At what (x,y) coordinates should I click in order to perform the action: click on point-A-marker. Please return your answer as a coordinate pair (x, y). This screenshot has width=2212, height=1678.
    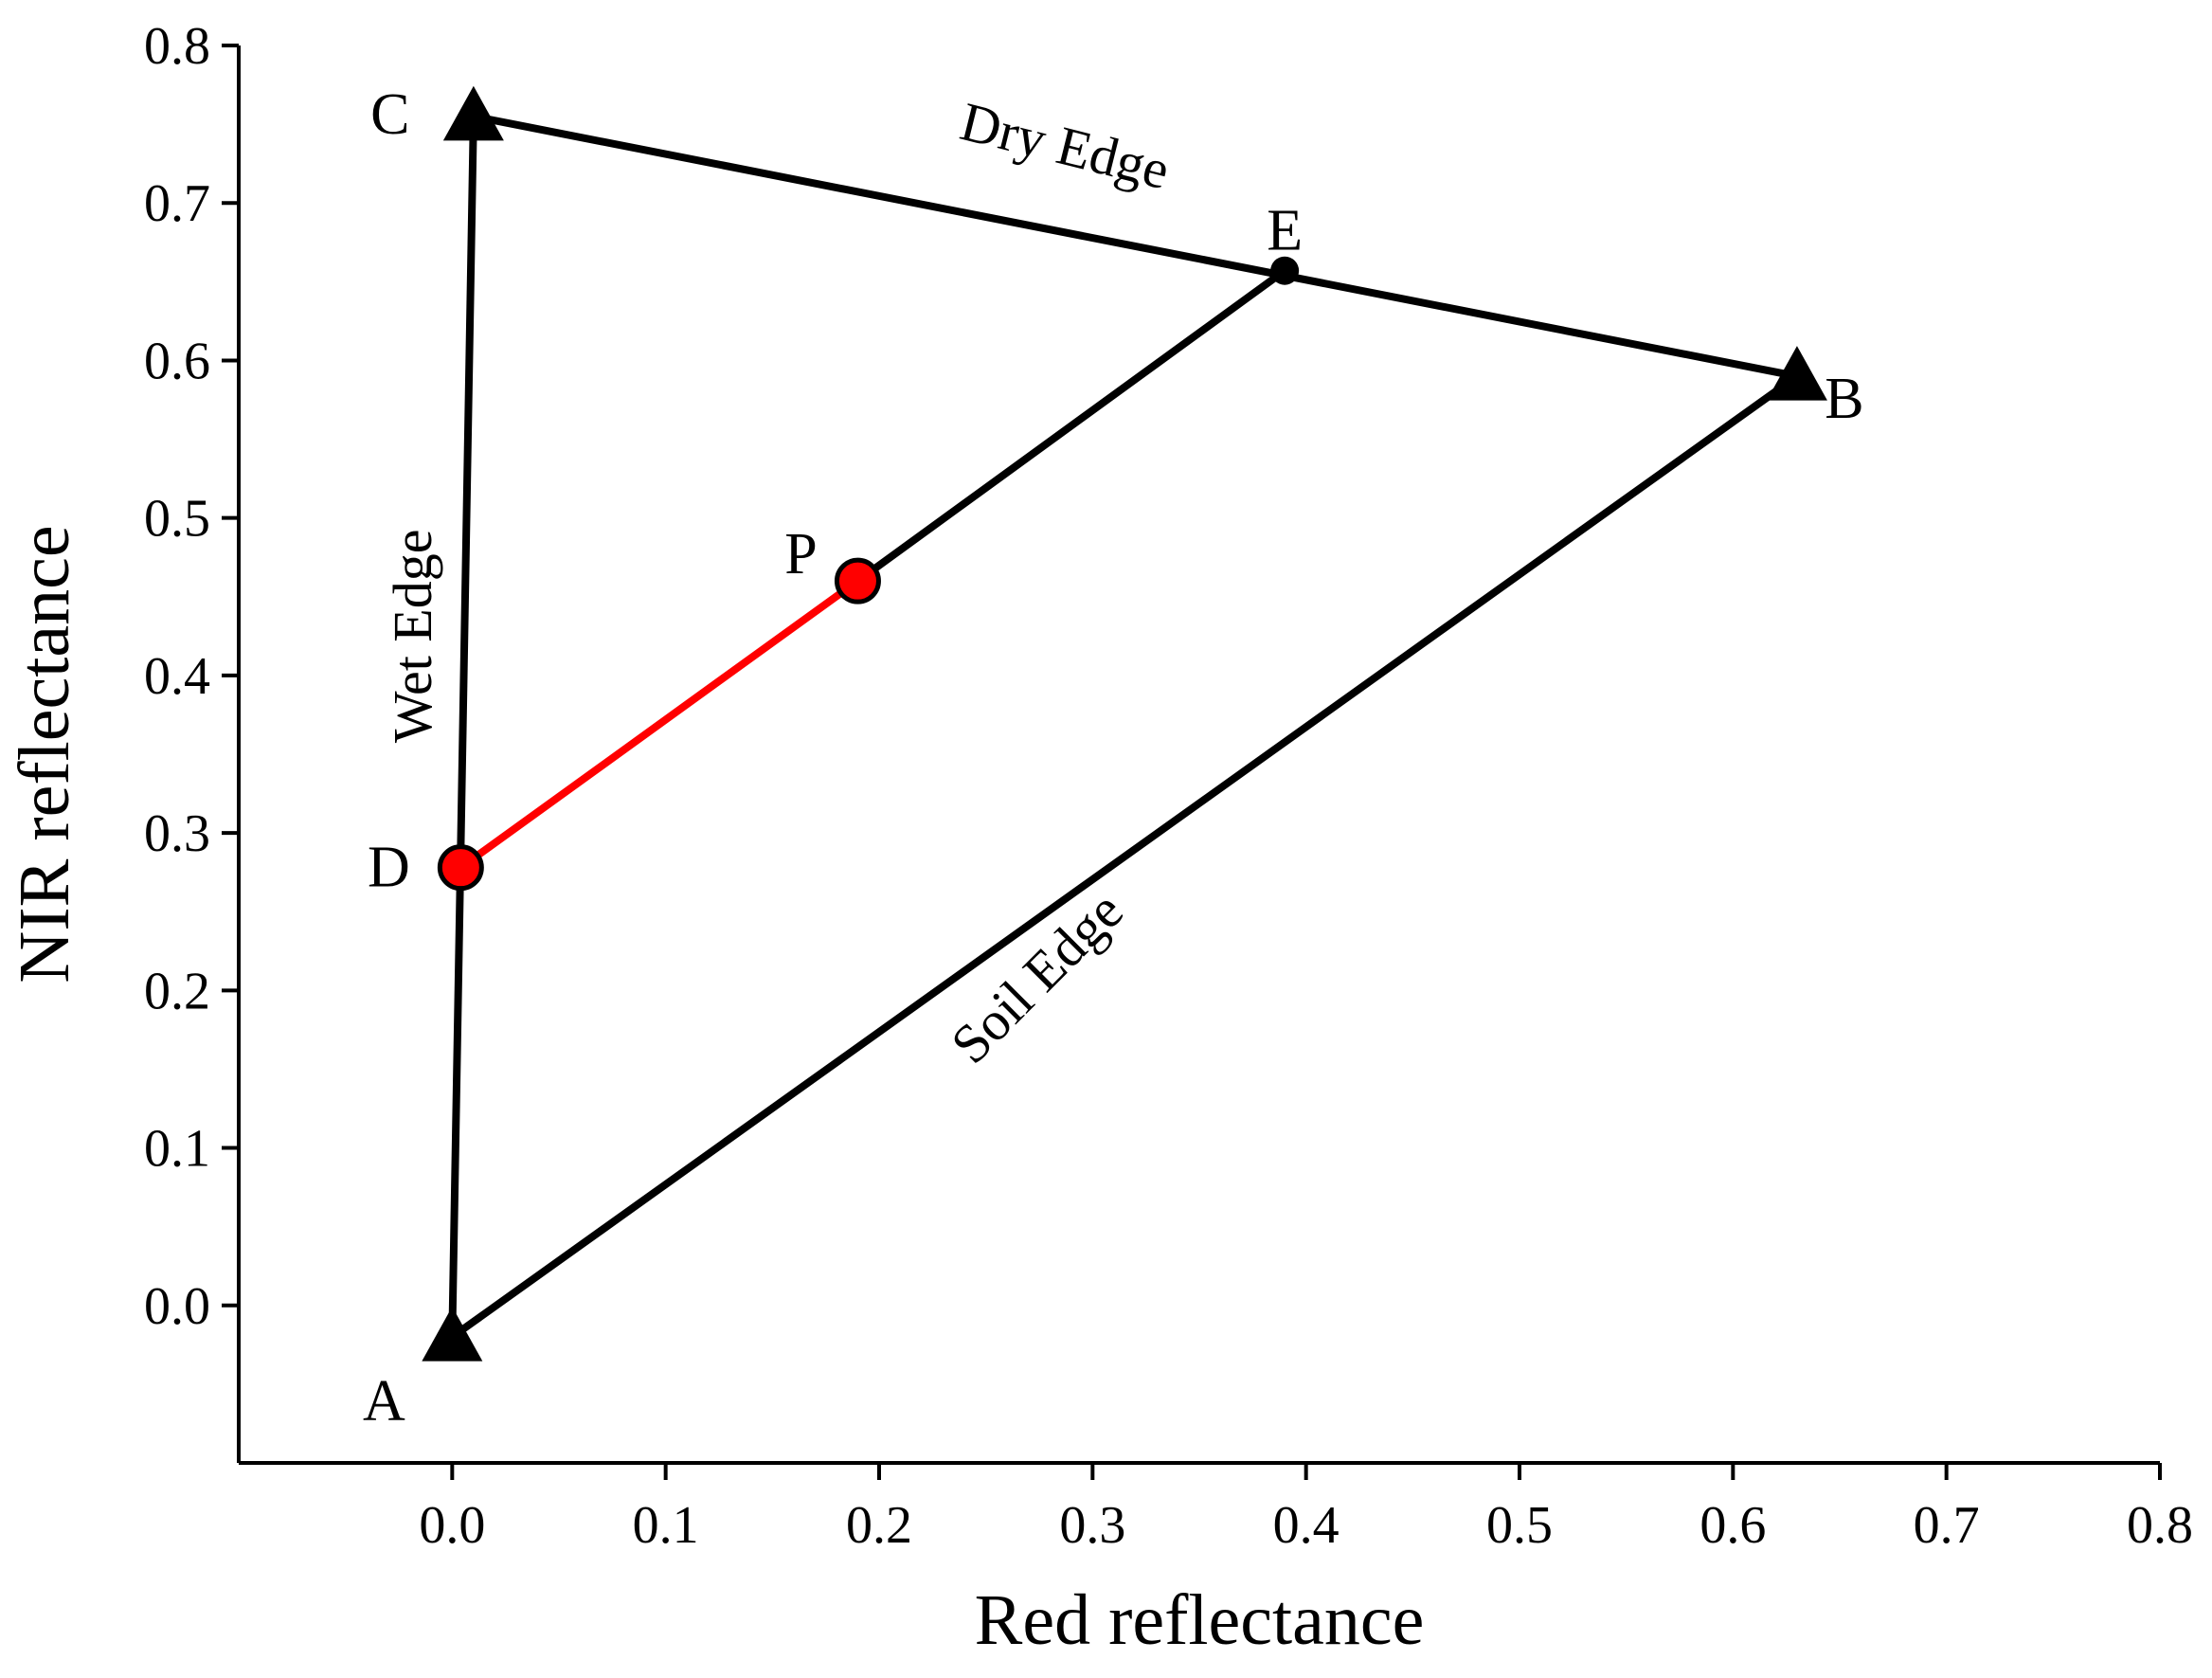
    Looking at the image, I should click on (453, 1334).